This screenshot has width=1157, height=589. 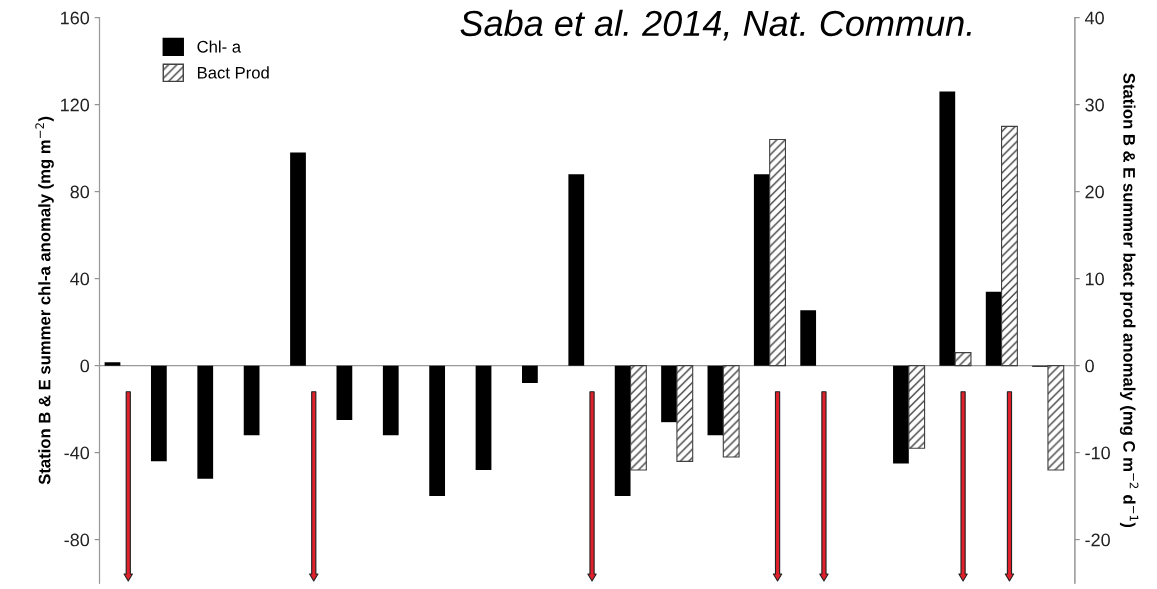 What do you see at coordinates (85, 366) in the screenshot?
I see `y-tick-label: 0` at bounding box center [85, 366].